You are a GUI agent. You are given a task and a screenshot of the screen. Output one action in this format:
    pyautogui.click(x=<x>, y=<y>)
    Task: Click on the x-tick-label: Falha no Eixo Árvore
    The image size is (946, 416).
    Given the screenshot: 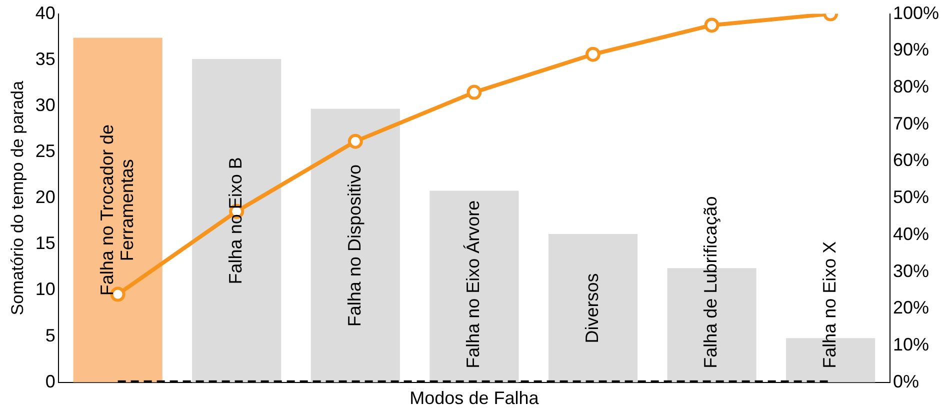 What is the action you would take?
    pyautogui.click(x=473, y=284)
    